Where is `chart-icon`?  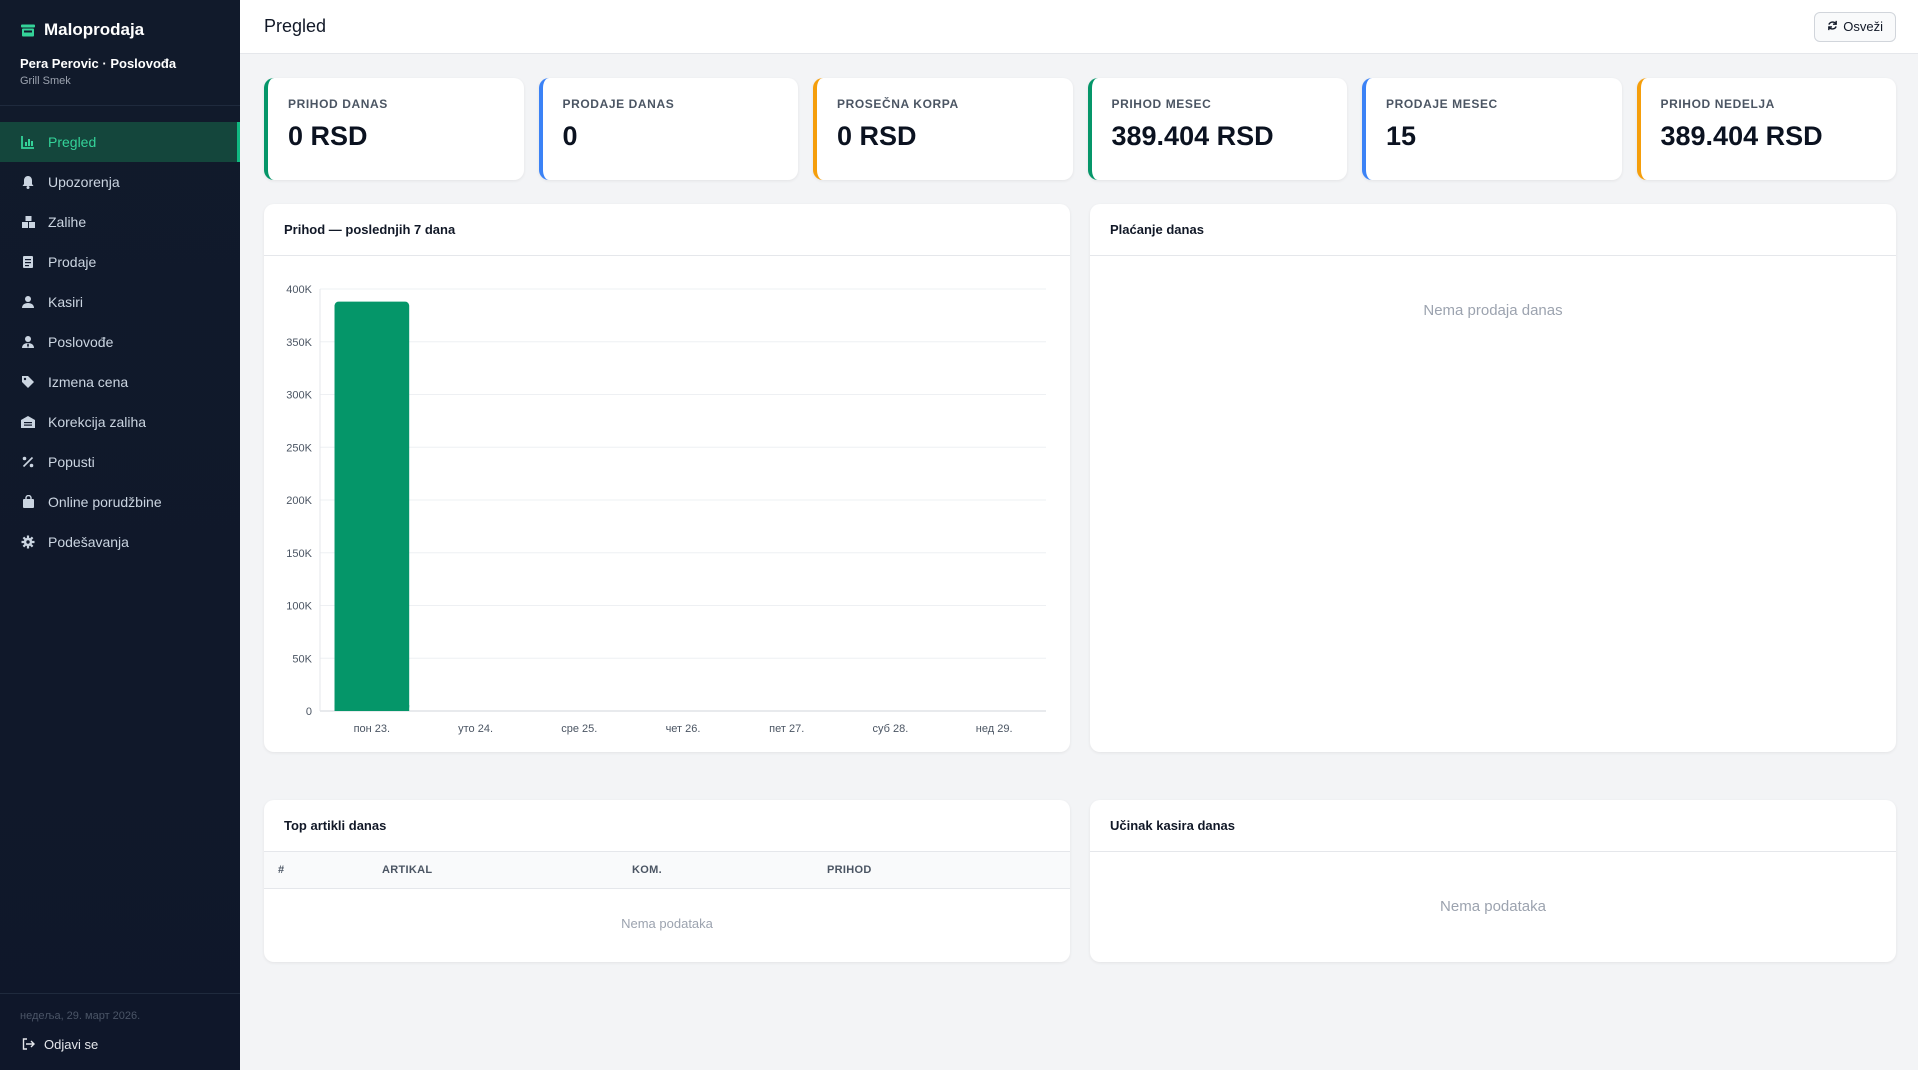
chart-icon is located at coordinates (28, 142).